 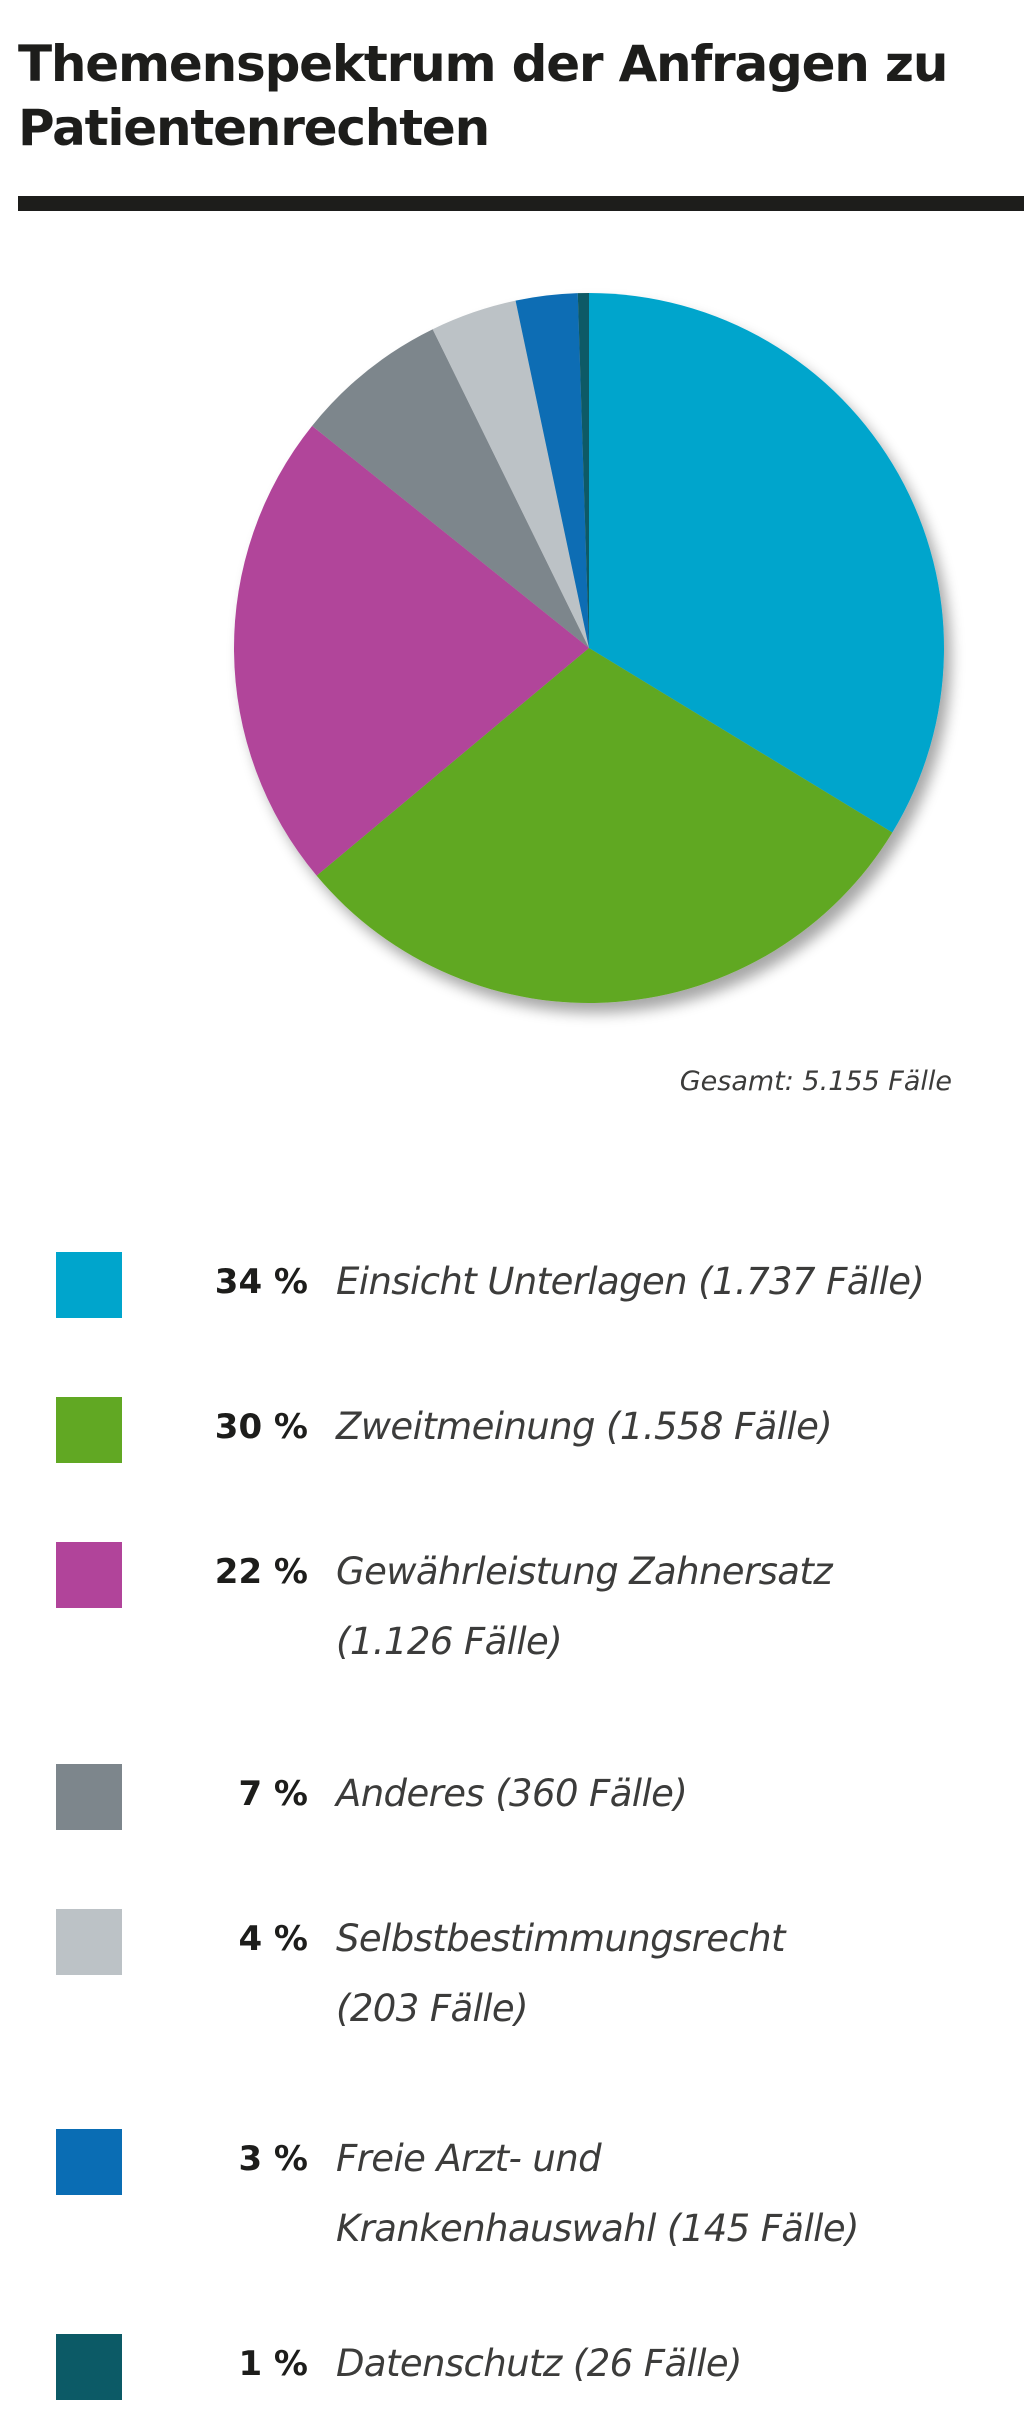 What do you see at coordinates (766, 563) in the screenshot?
I see `pie-slice-einsicht` at bounding box center [766, 563].